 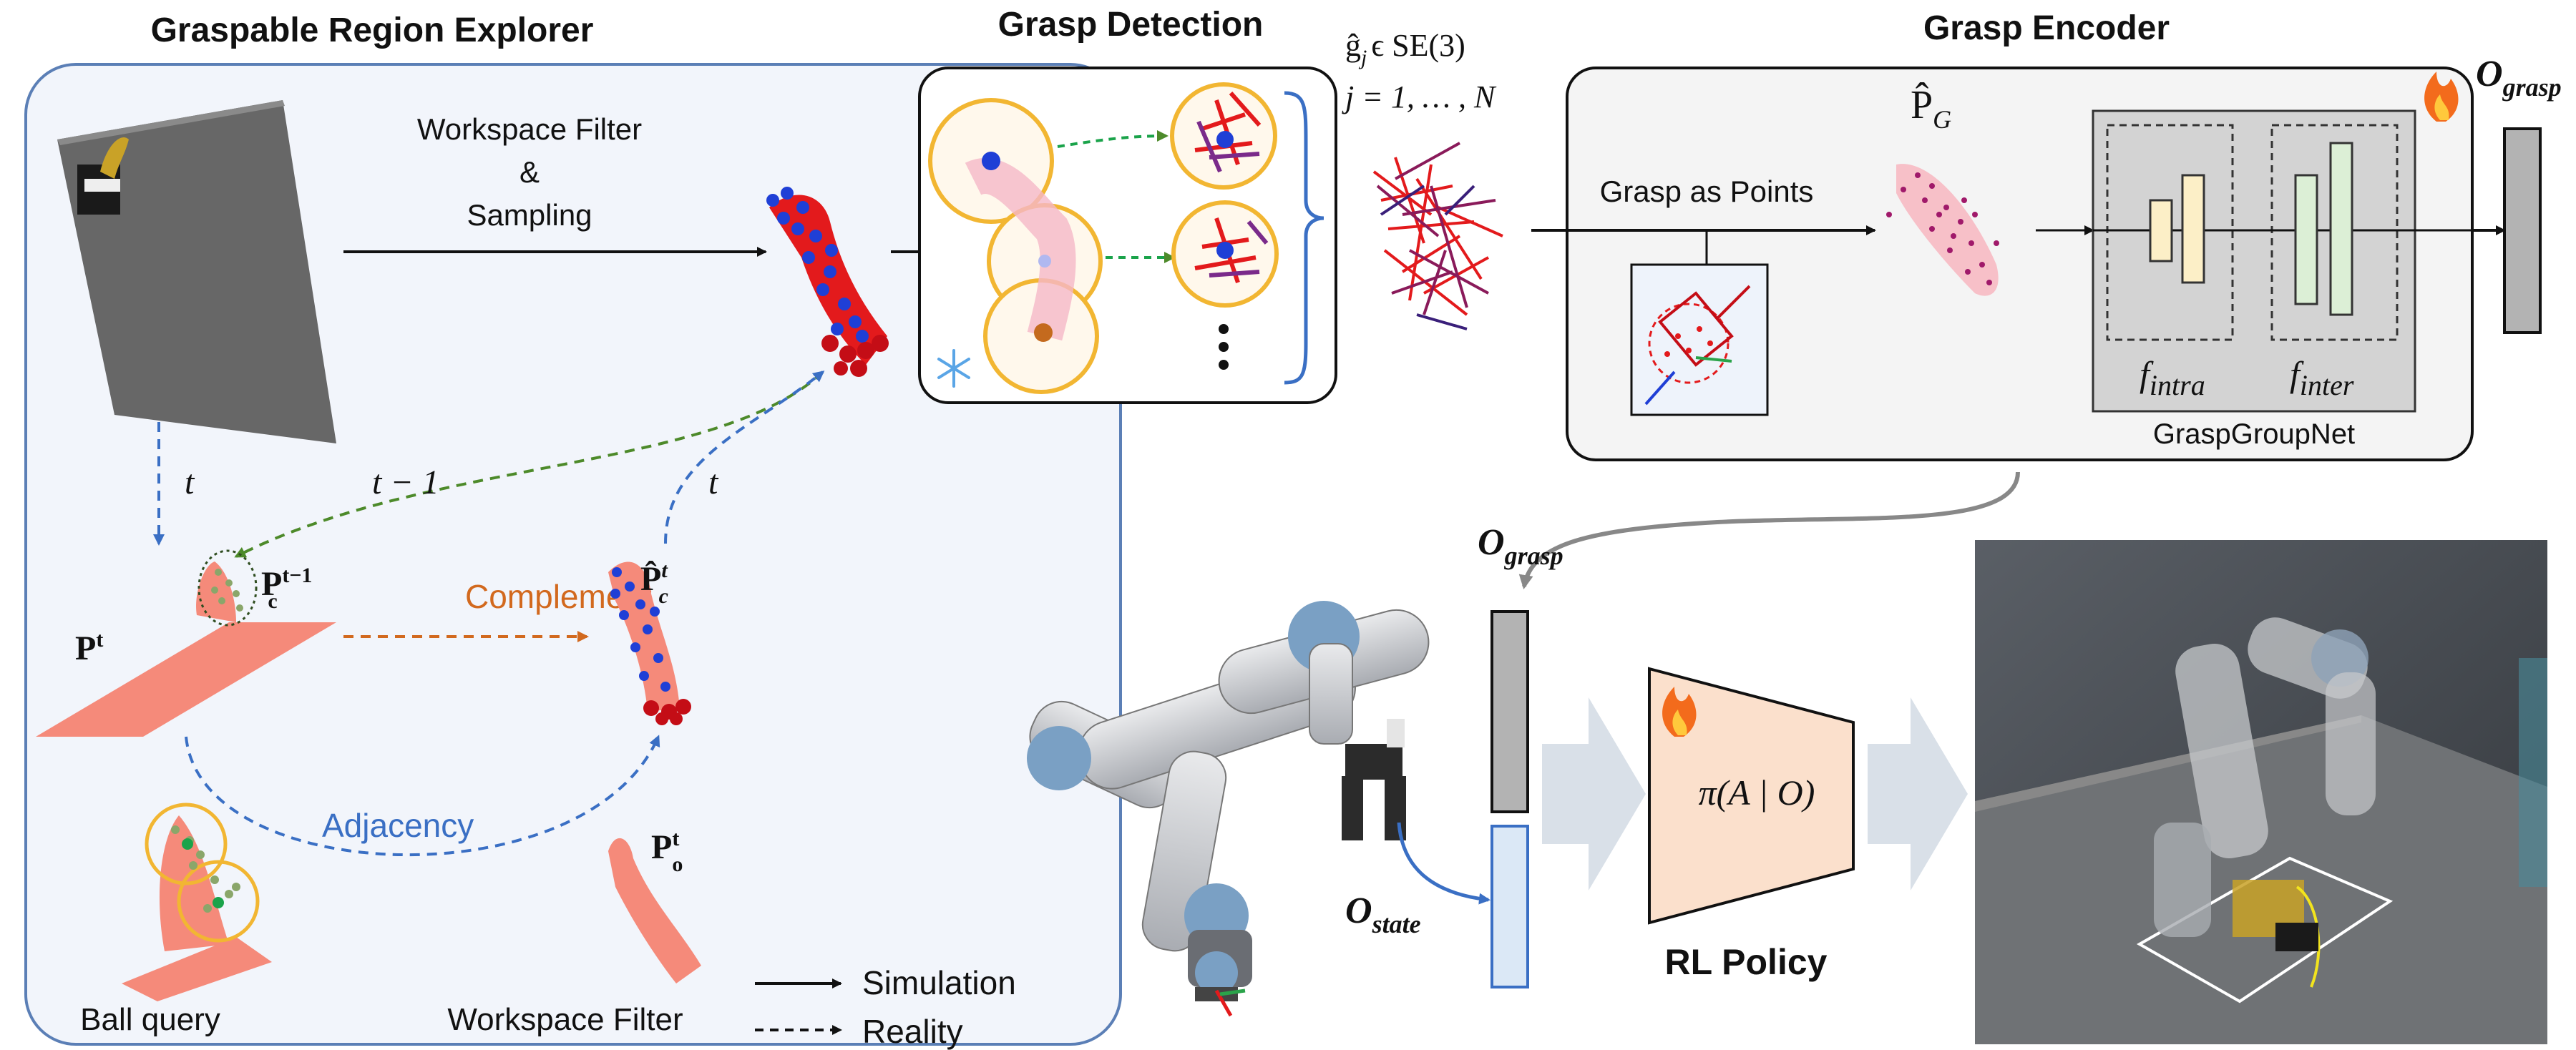 I want to click on t-minus-1-arrow, so click(x=529, y=464).